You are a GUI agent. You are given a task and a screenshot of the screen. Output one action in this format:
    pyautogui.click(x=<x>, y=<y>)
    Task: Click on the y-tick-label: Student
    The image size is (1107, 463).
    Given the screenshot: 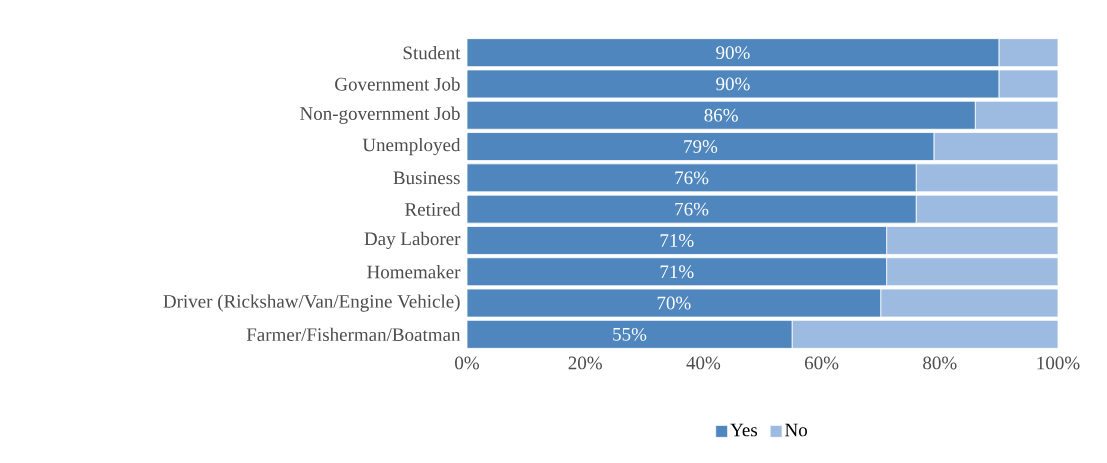 What is the action you would take?
    pyautogui.click(x=432, y=52)
    